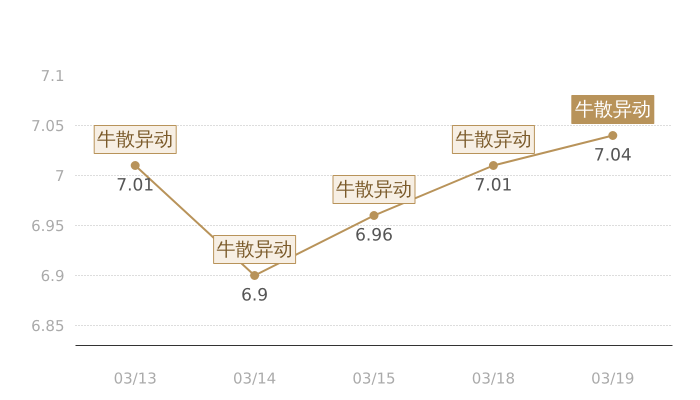 This screenshot has height=400, width=700. What do you see at coordinates (612, 379) in the screenshot?
I see `x-tick-label: 03/19` at bounding box center [612, 379].